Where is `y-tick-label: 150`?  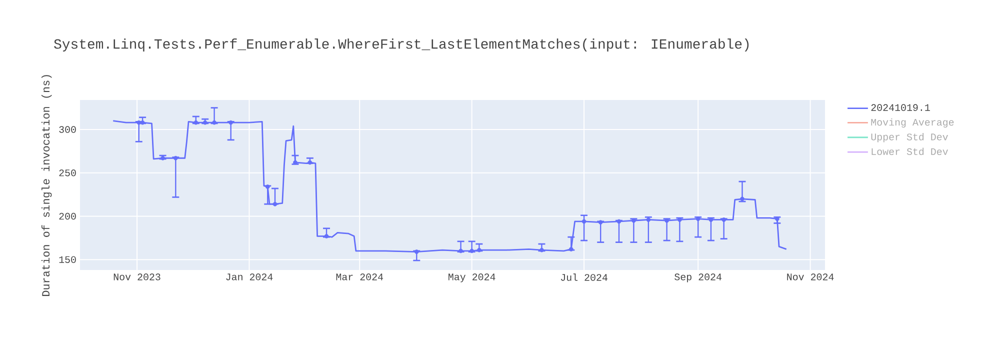 y-tick-label: 150 is located at coordinates (67, 259).